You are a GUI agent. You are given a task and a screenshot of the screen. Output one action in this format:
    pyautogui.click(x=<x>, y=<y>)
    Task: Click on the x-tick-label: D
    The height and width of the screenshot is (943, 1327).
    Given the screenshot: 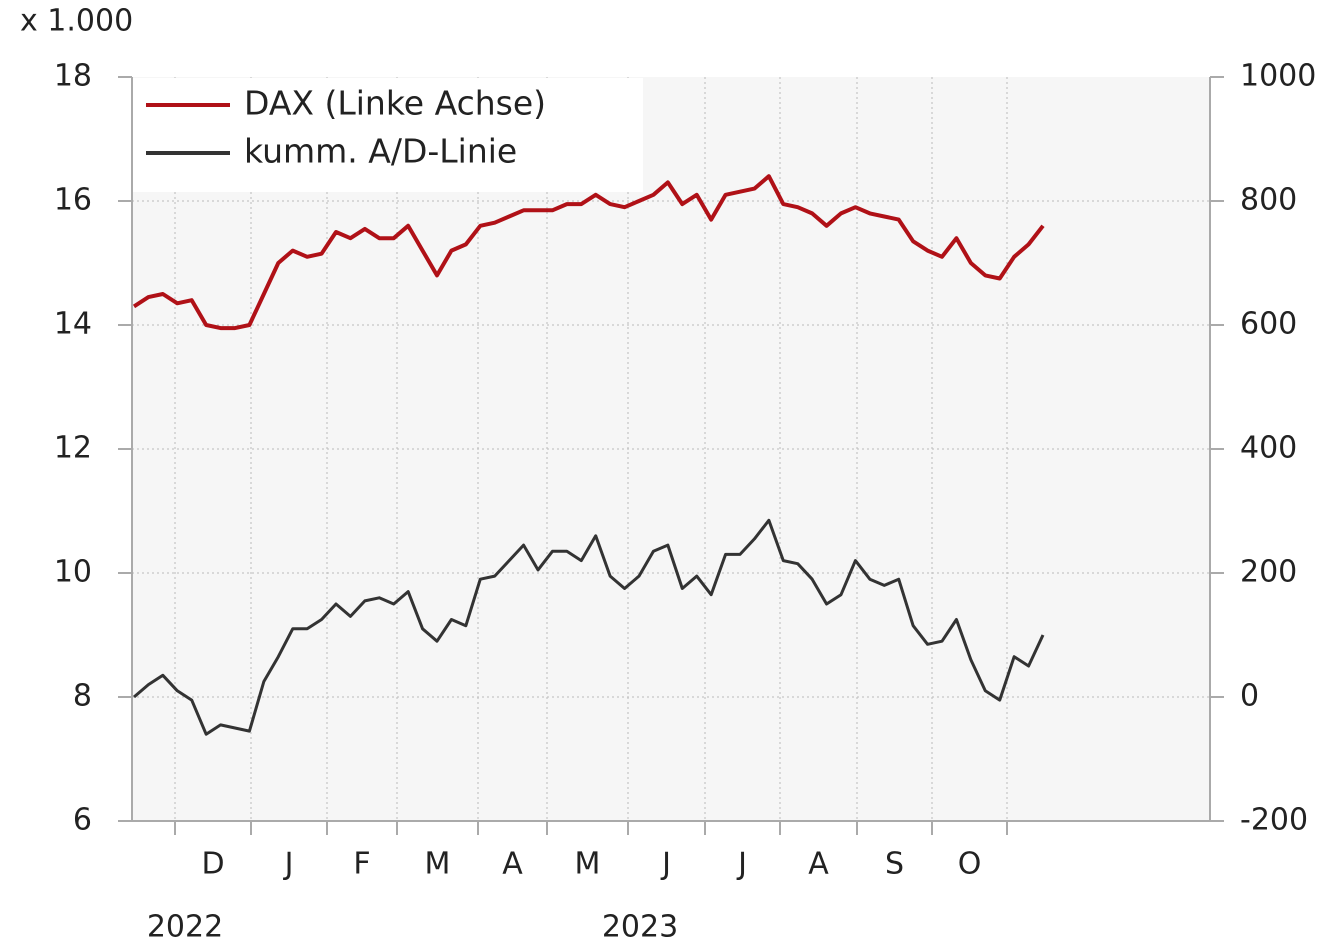 What is the action you would take?
    pyautogui.click(x=212, y=864)
    